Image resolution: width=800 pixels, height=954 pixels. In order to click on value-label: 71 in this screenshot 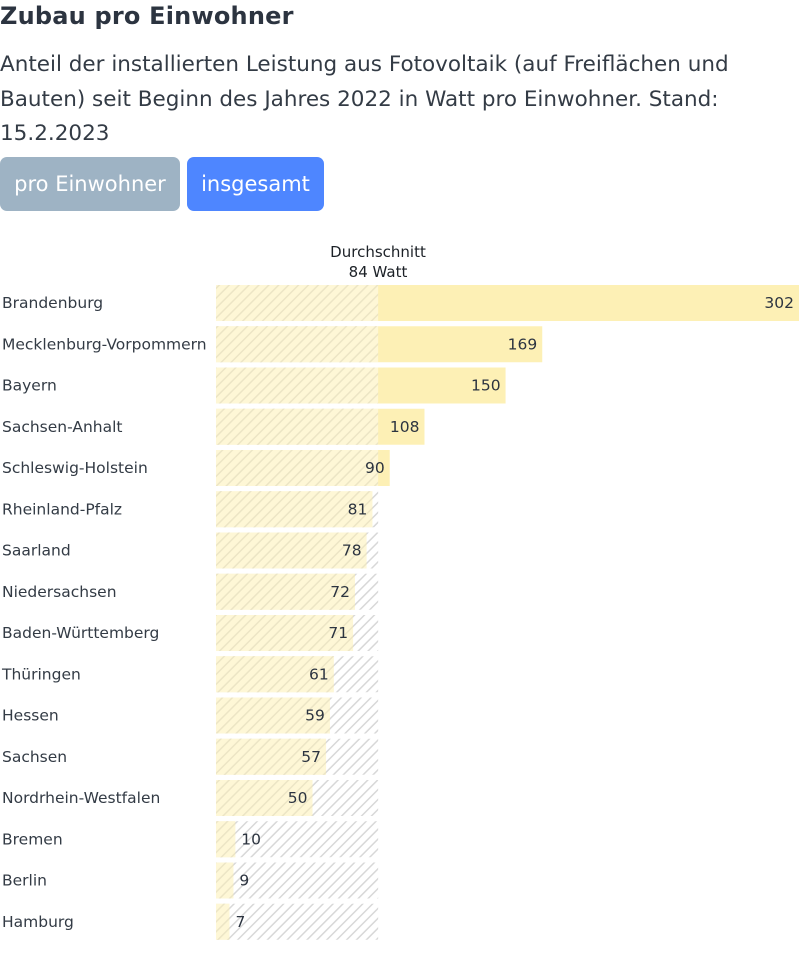, I will do `click(338, 633)`.